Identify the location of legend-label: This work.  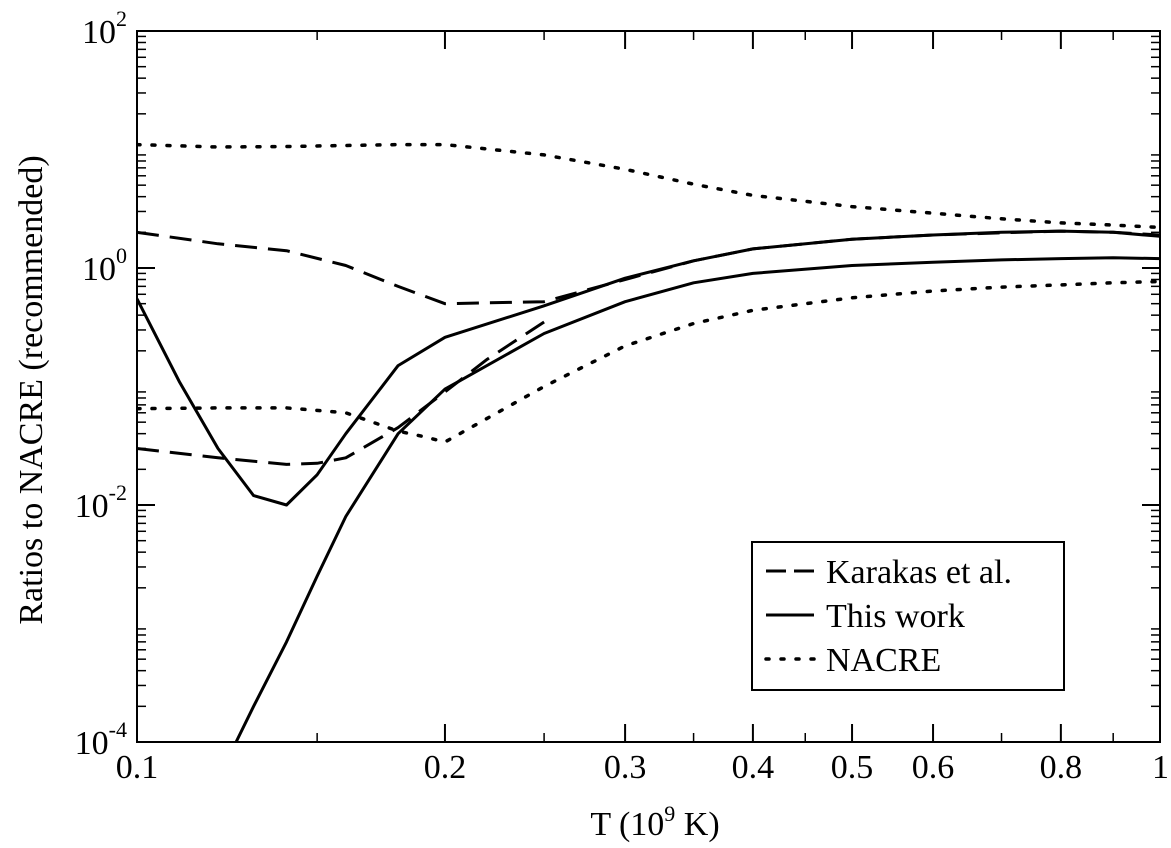
(895, 616).